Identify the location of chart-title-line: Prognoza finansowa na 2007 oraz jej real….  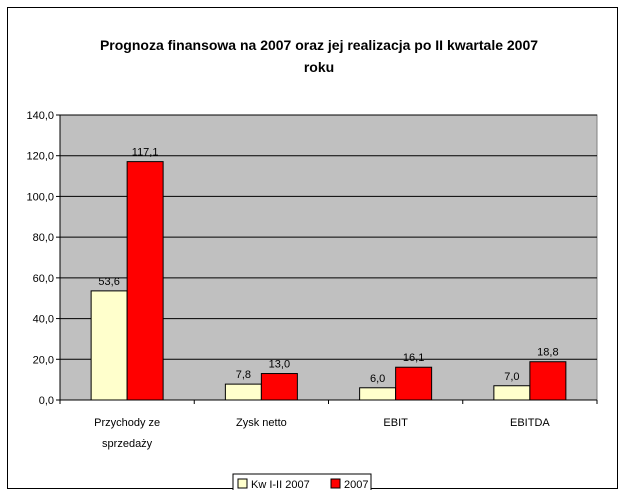
(319, 45).